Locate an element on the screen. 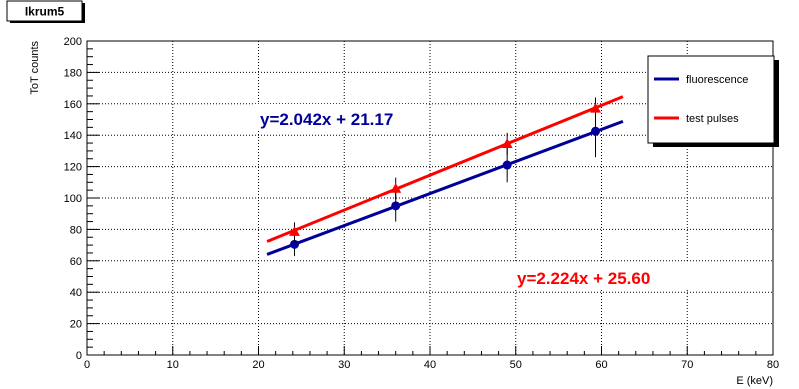 This screenshot has width=799, height=389. y-tick-label: 40 is located at coordinates (76, 293).